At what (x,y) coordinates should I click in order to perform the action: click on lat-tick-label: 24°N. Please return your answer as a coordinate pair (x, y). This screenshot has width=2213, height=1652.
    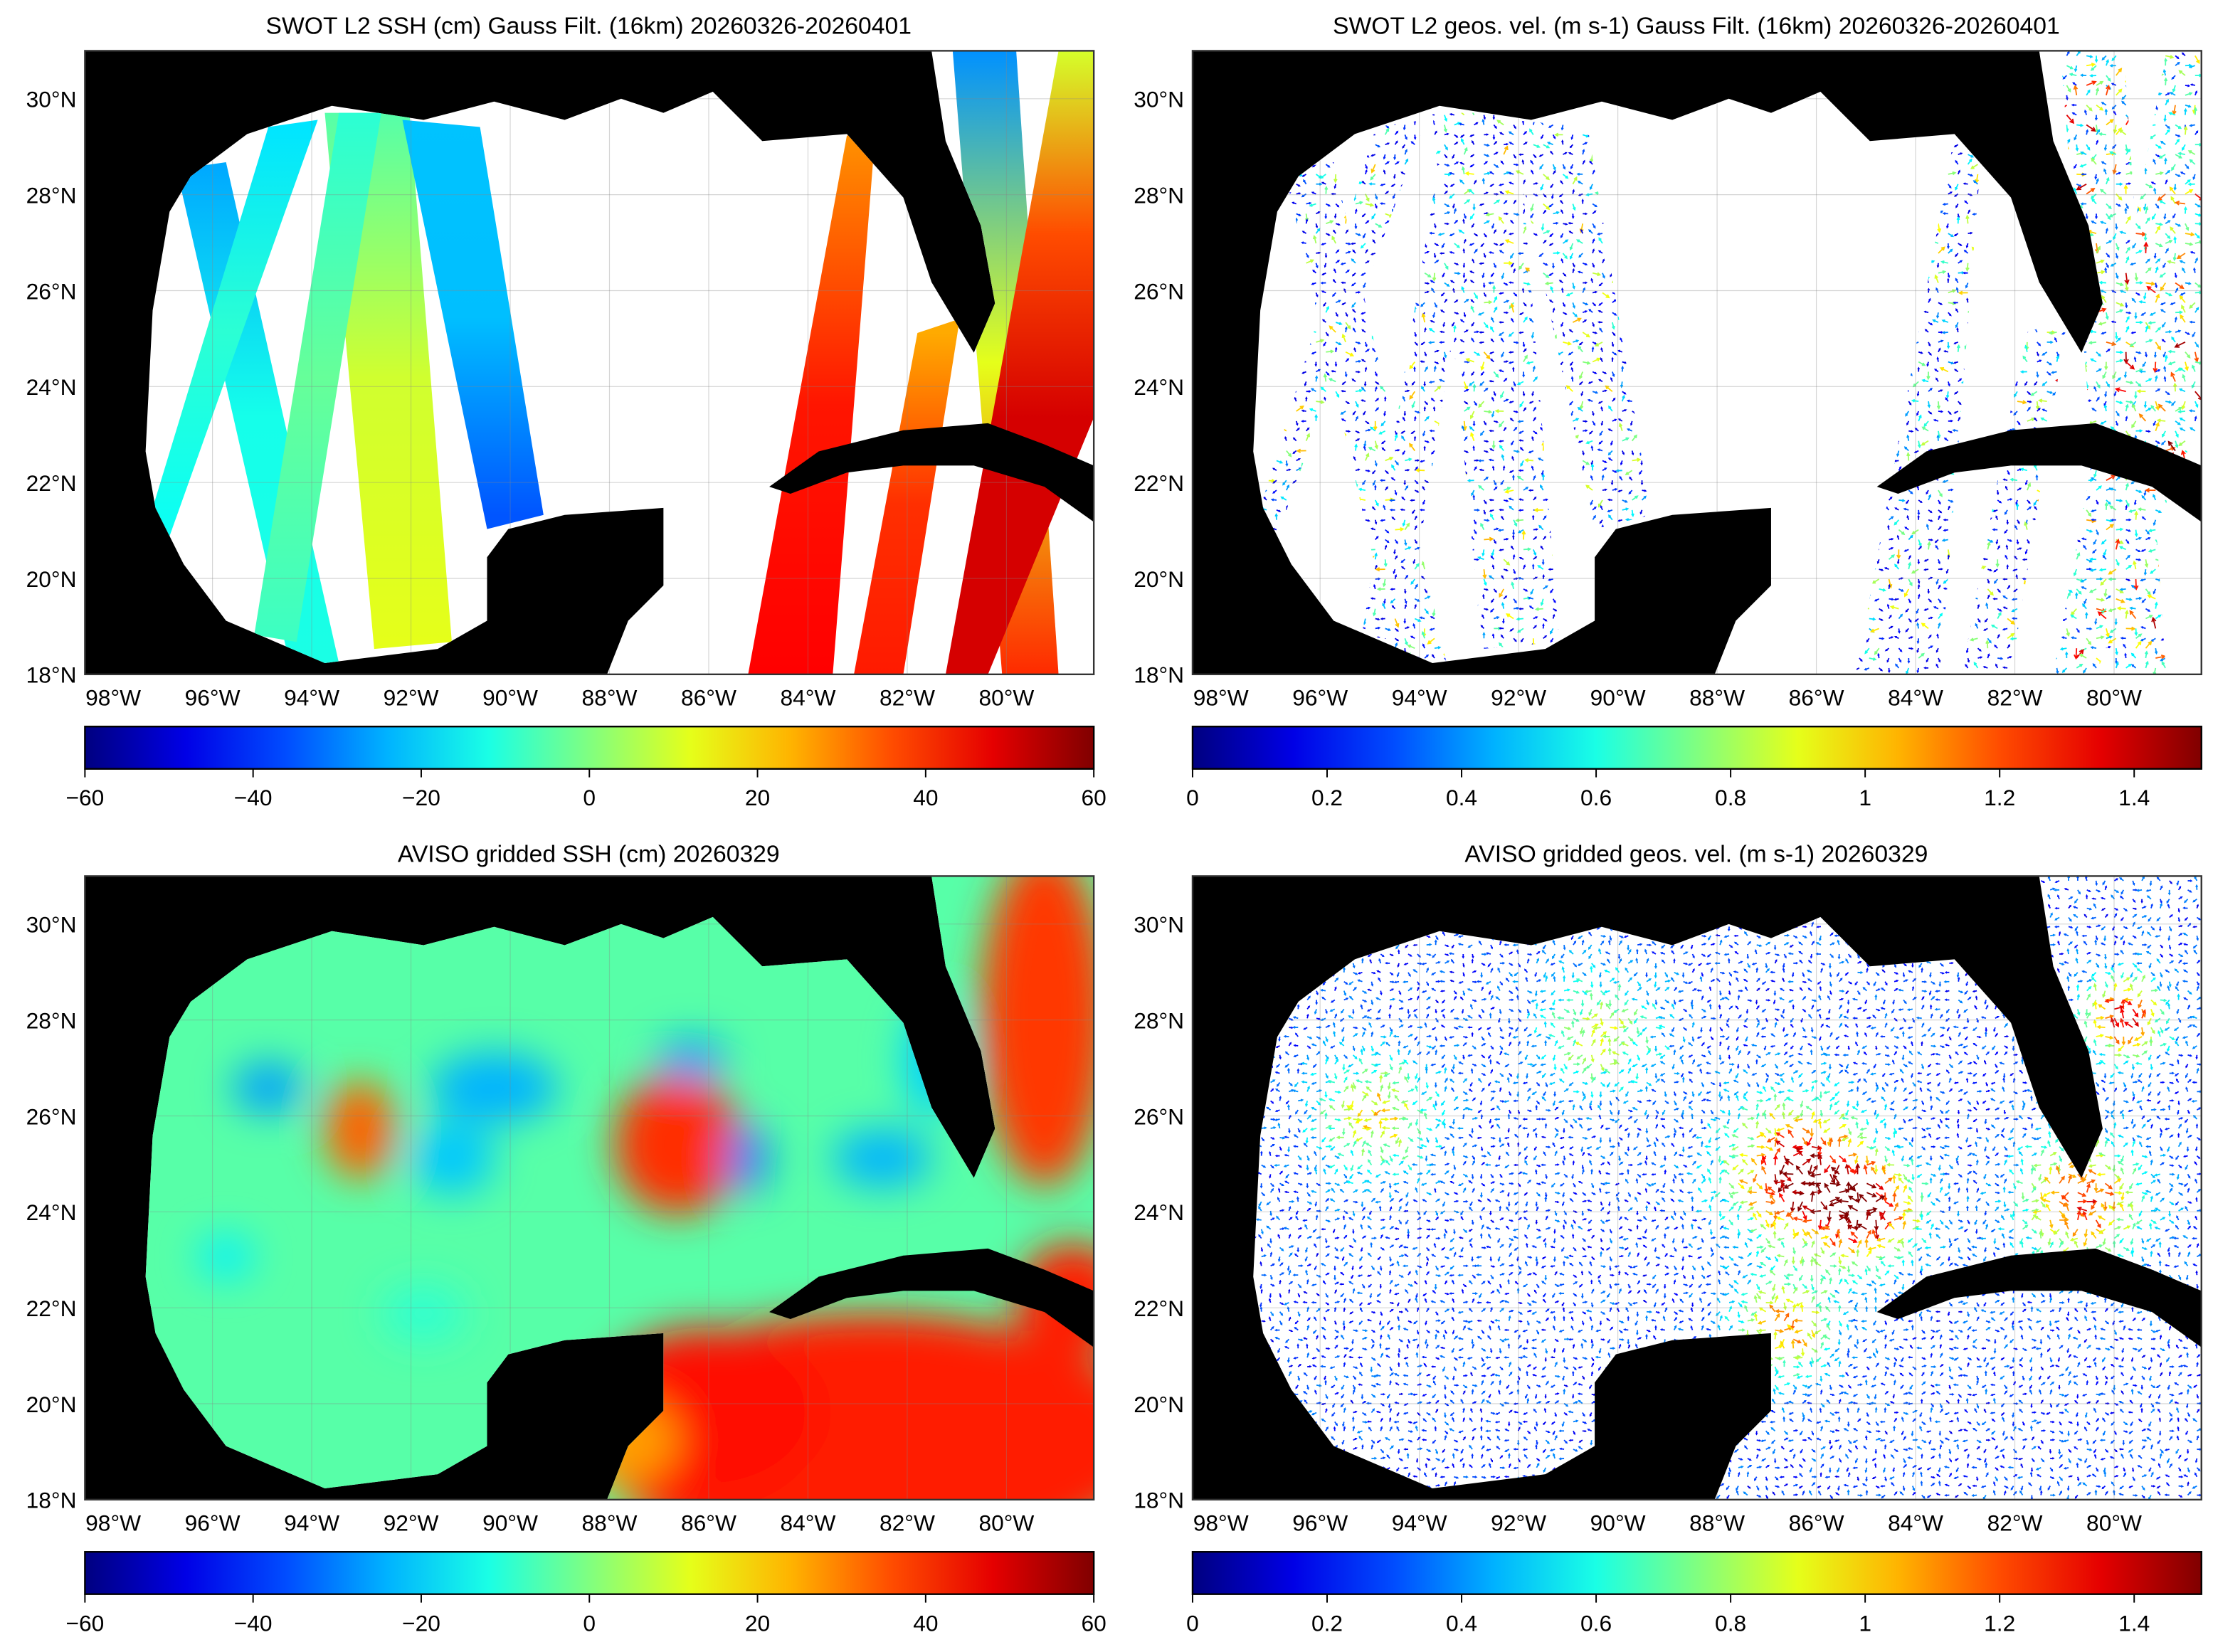
    Looking at the image, I should click on (51, 387).